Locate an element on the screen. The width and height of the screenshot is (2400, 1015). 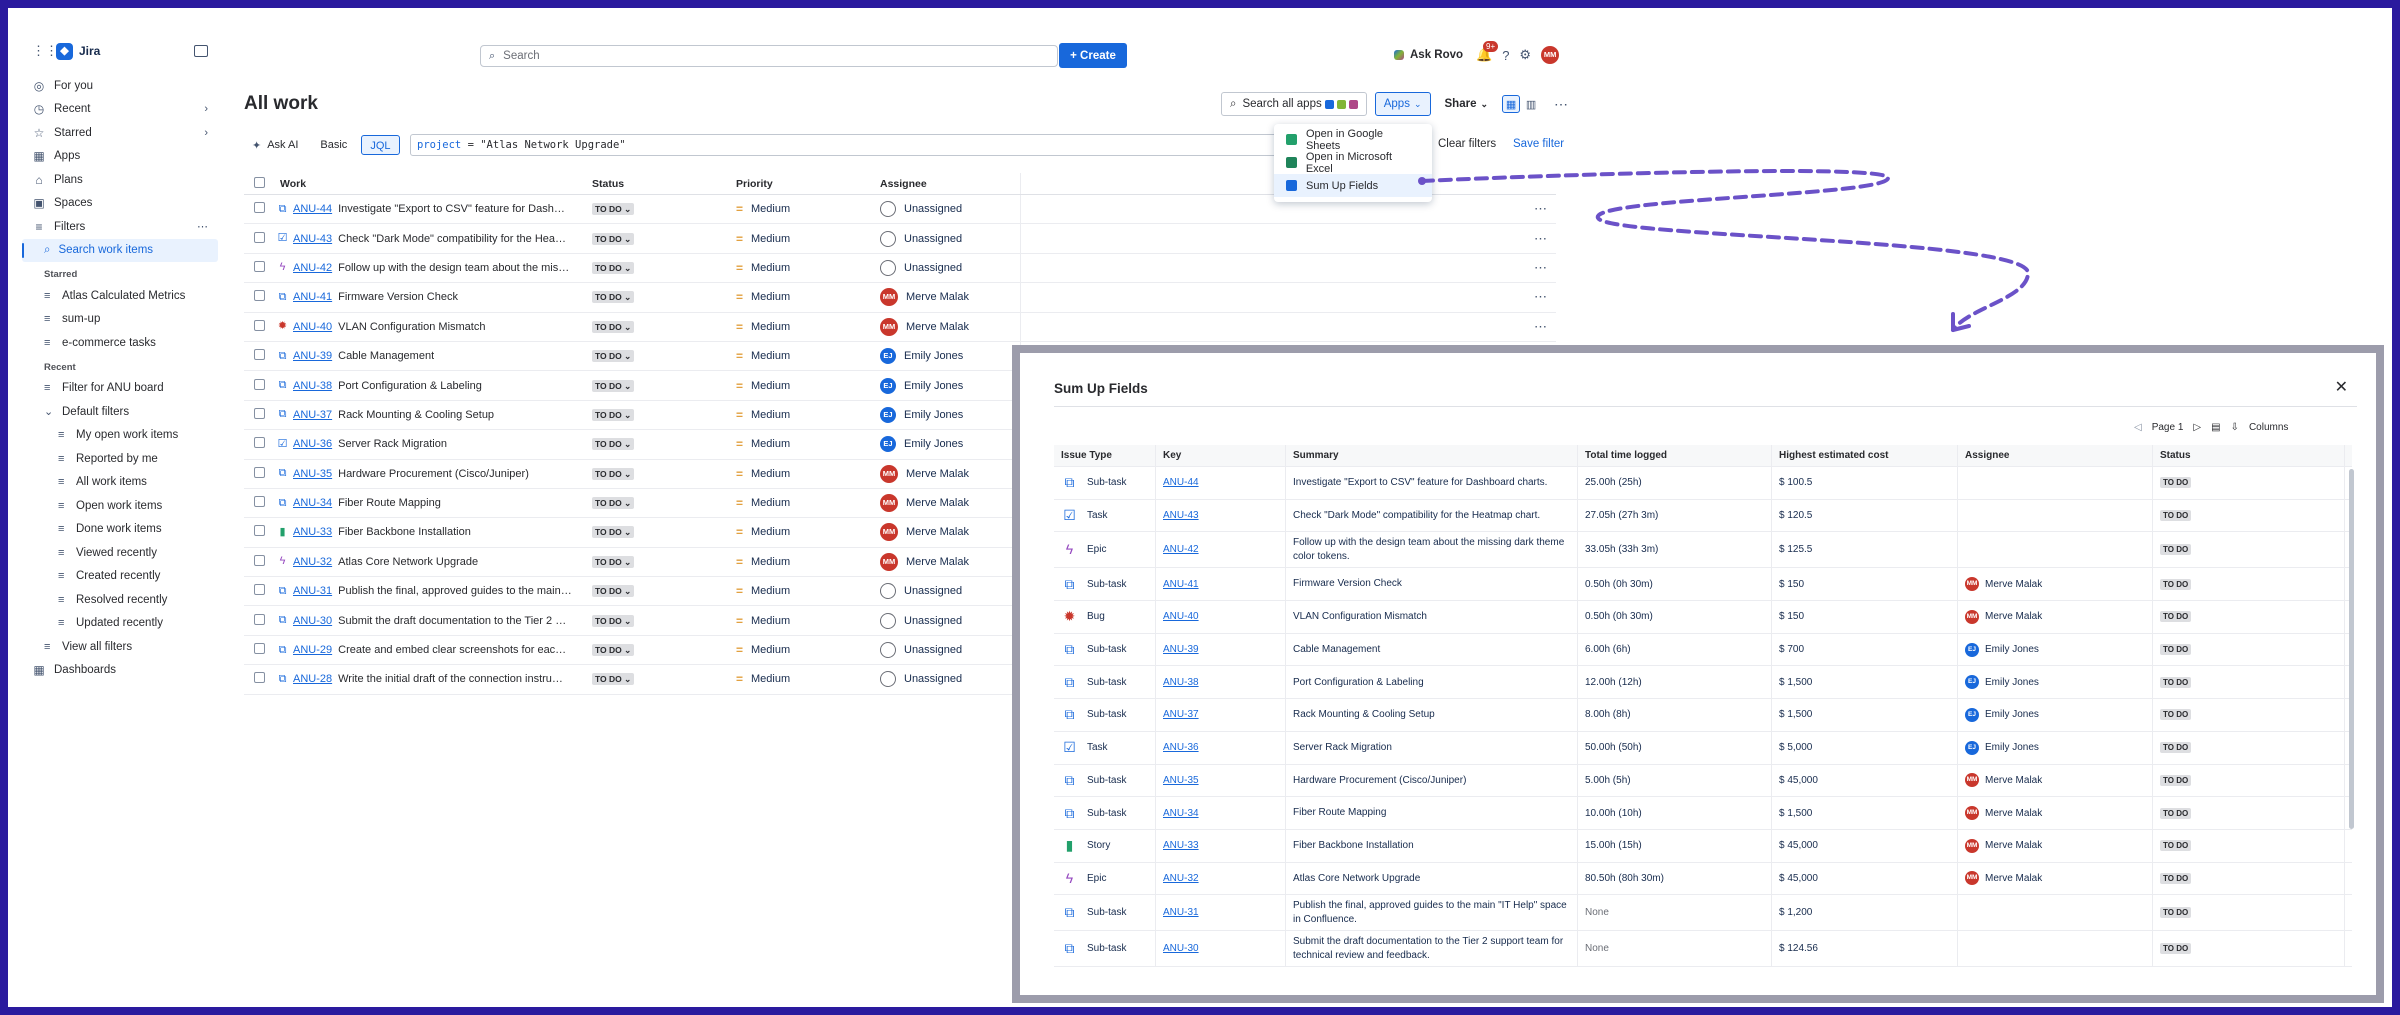
work-item-key: ANU-37 is located at coordinates (313, 414).